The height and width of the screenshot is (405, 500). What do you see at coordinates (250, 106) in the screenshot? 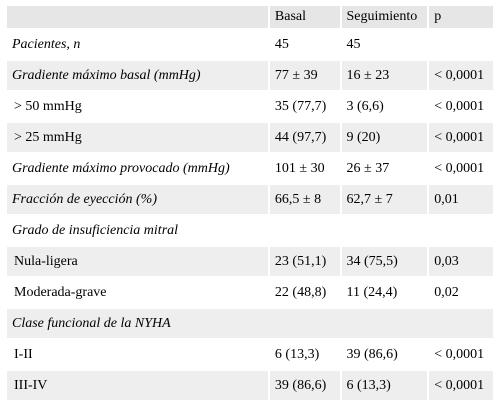
I see `row: > 50 mmHg 35 (77,7) 3 (6,6) < 0,0001` at bounding box center [250, 106].